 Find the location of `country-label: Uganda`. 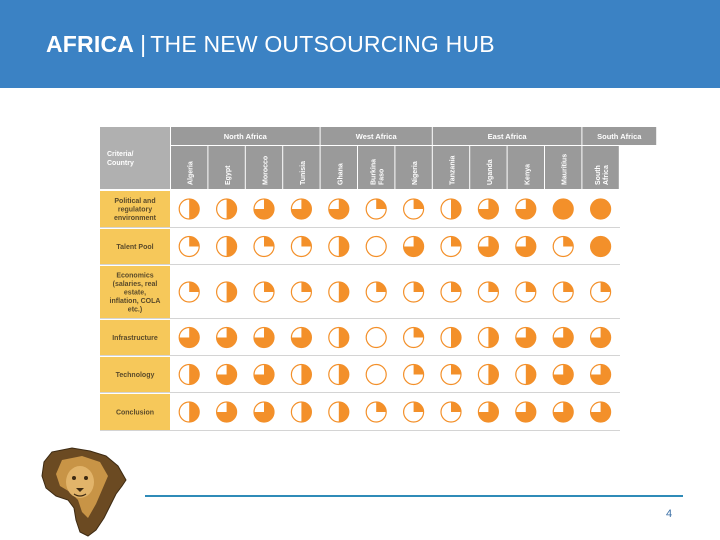

country-label: Uganda is located at coordinates (490, 172).